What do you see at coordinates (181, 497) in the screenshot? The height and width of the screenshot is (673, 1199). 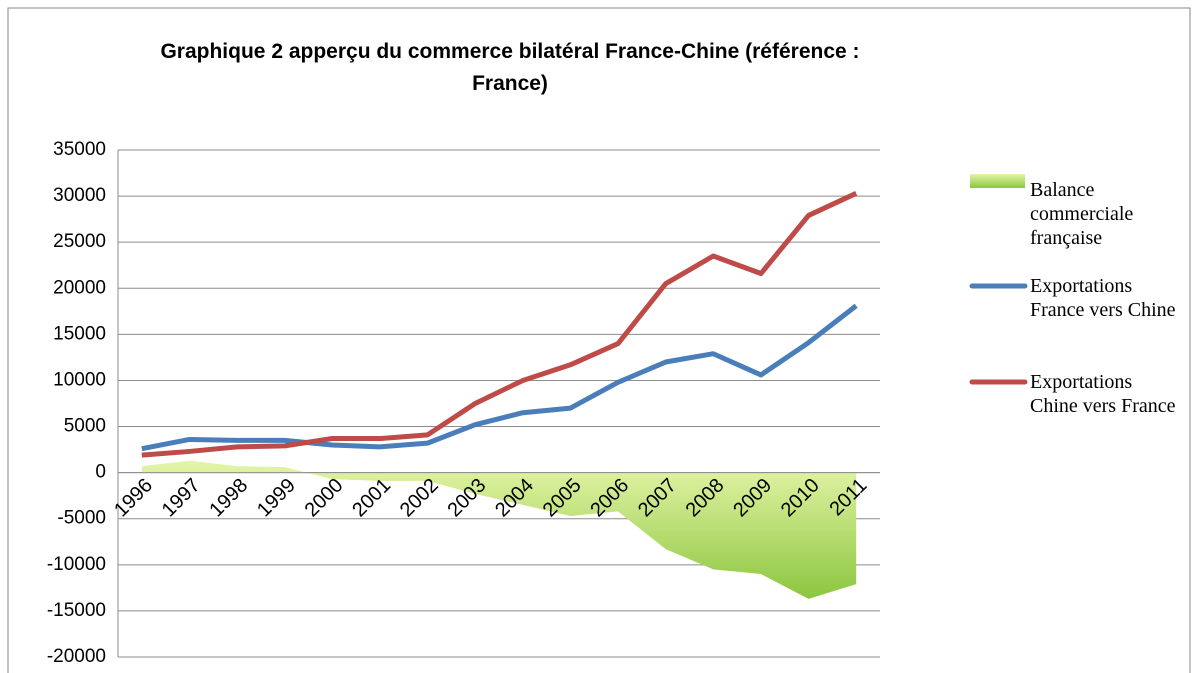 I see `x-tick-label: 1997` at bounding box center [181, 497].